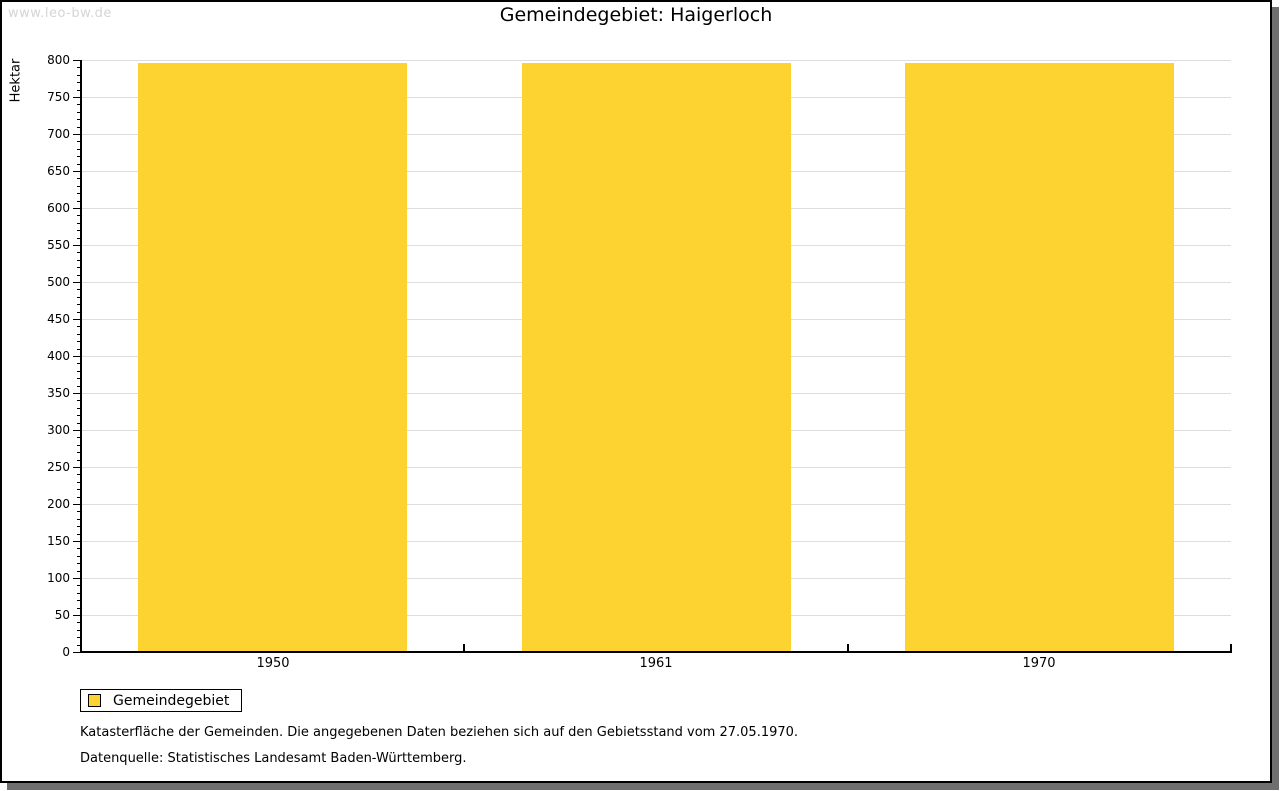 This screenshot has width=1280, height=791. What do you see at coordinates (273, 663) in the screenshot?
I see `x-label-1950: 1950` at bounding box center [273, 663].